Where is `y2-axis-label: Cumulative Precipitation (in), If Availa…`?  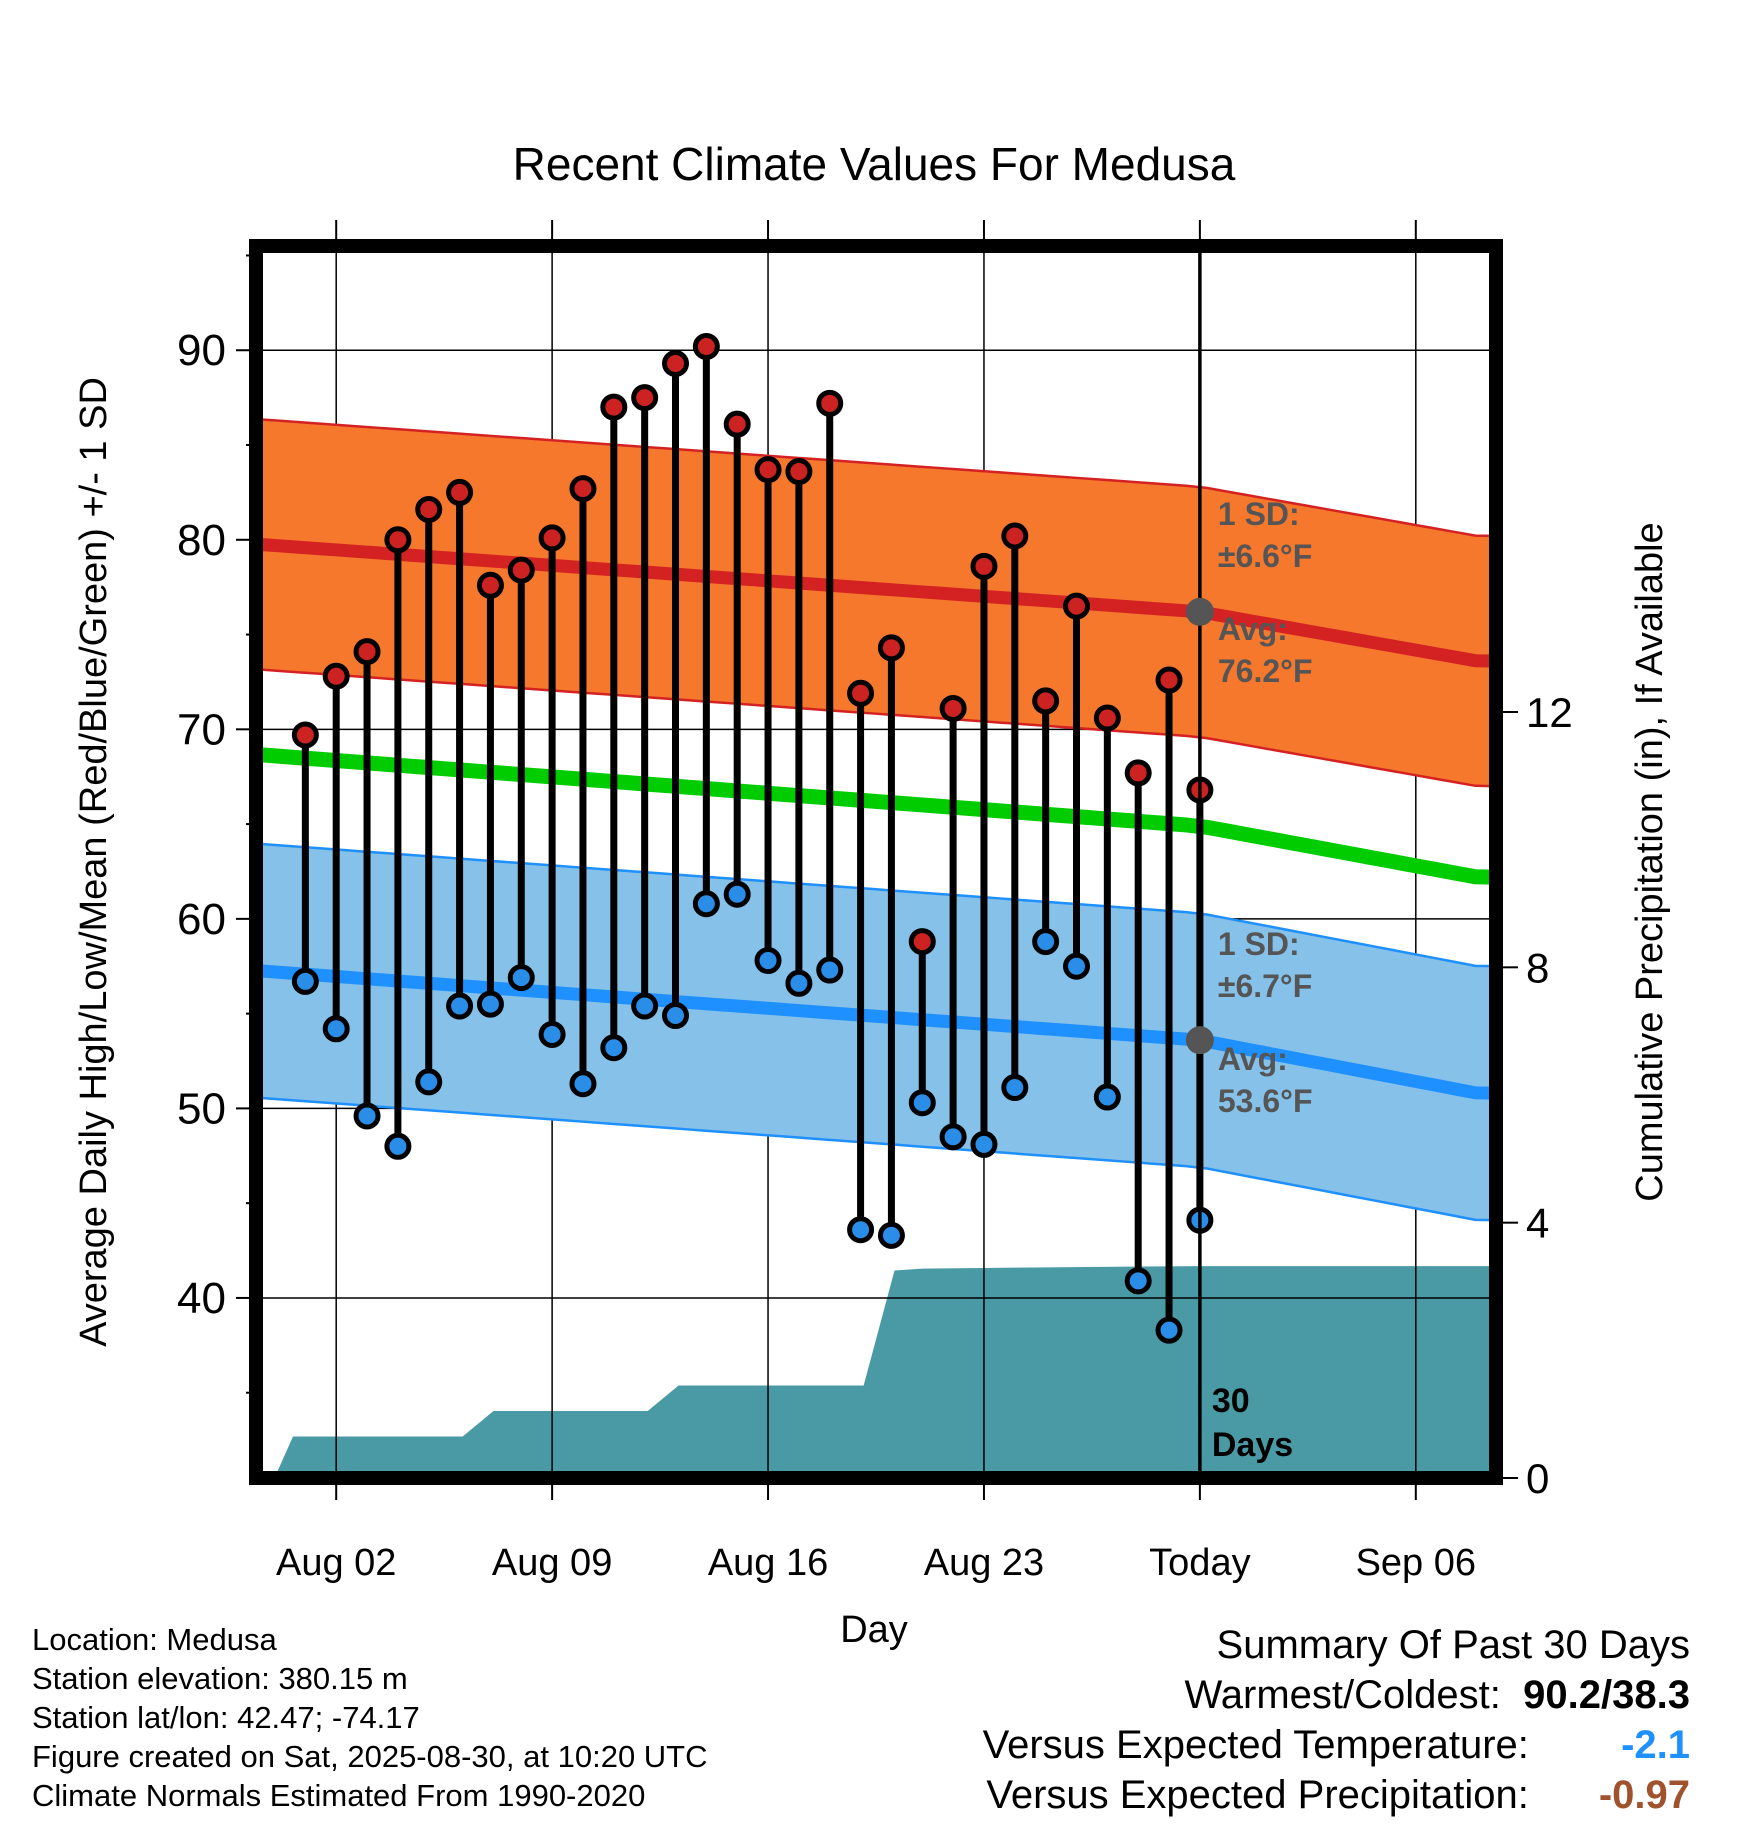
y2-axis-label: Cumulative Precipitation (in), If Availa… is located at coordinates (1650, 861).